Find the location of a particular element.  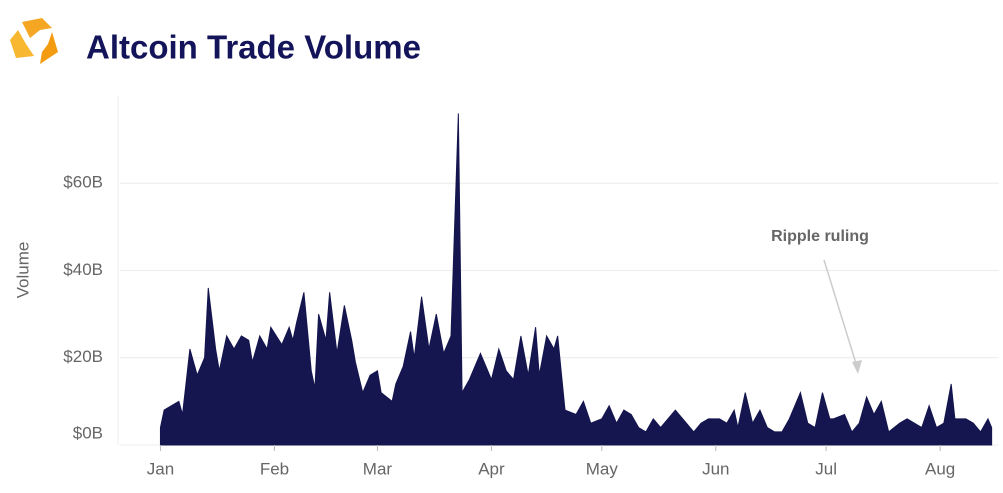

y-tick-label: $20B is located at coordinates (83, 356).